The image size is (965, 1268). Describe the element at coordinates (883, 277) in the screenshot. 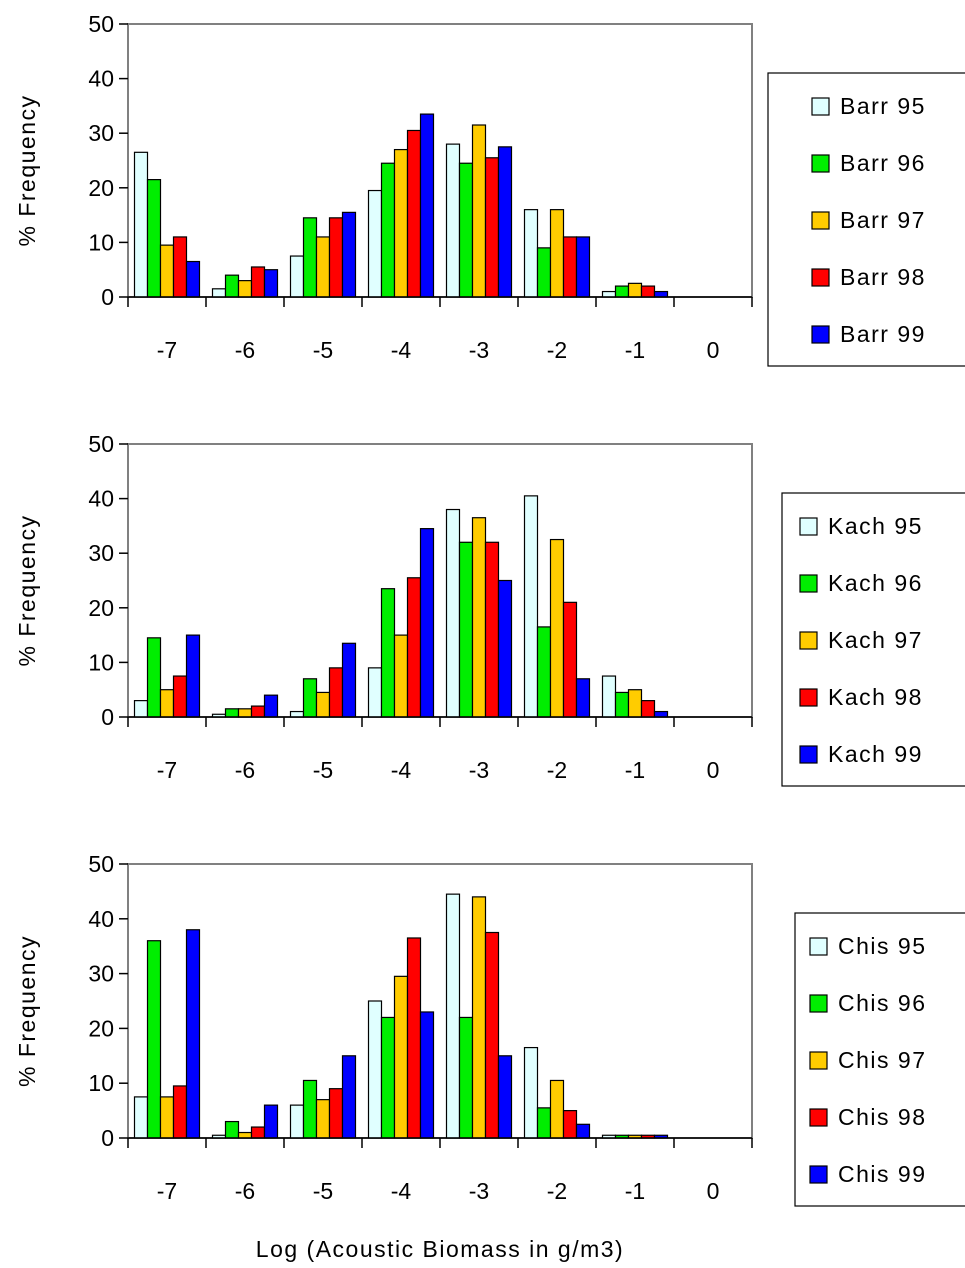

I see `legend-label: Barr 98` at that location.